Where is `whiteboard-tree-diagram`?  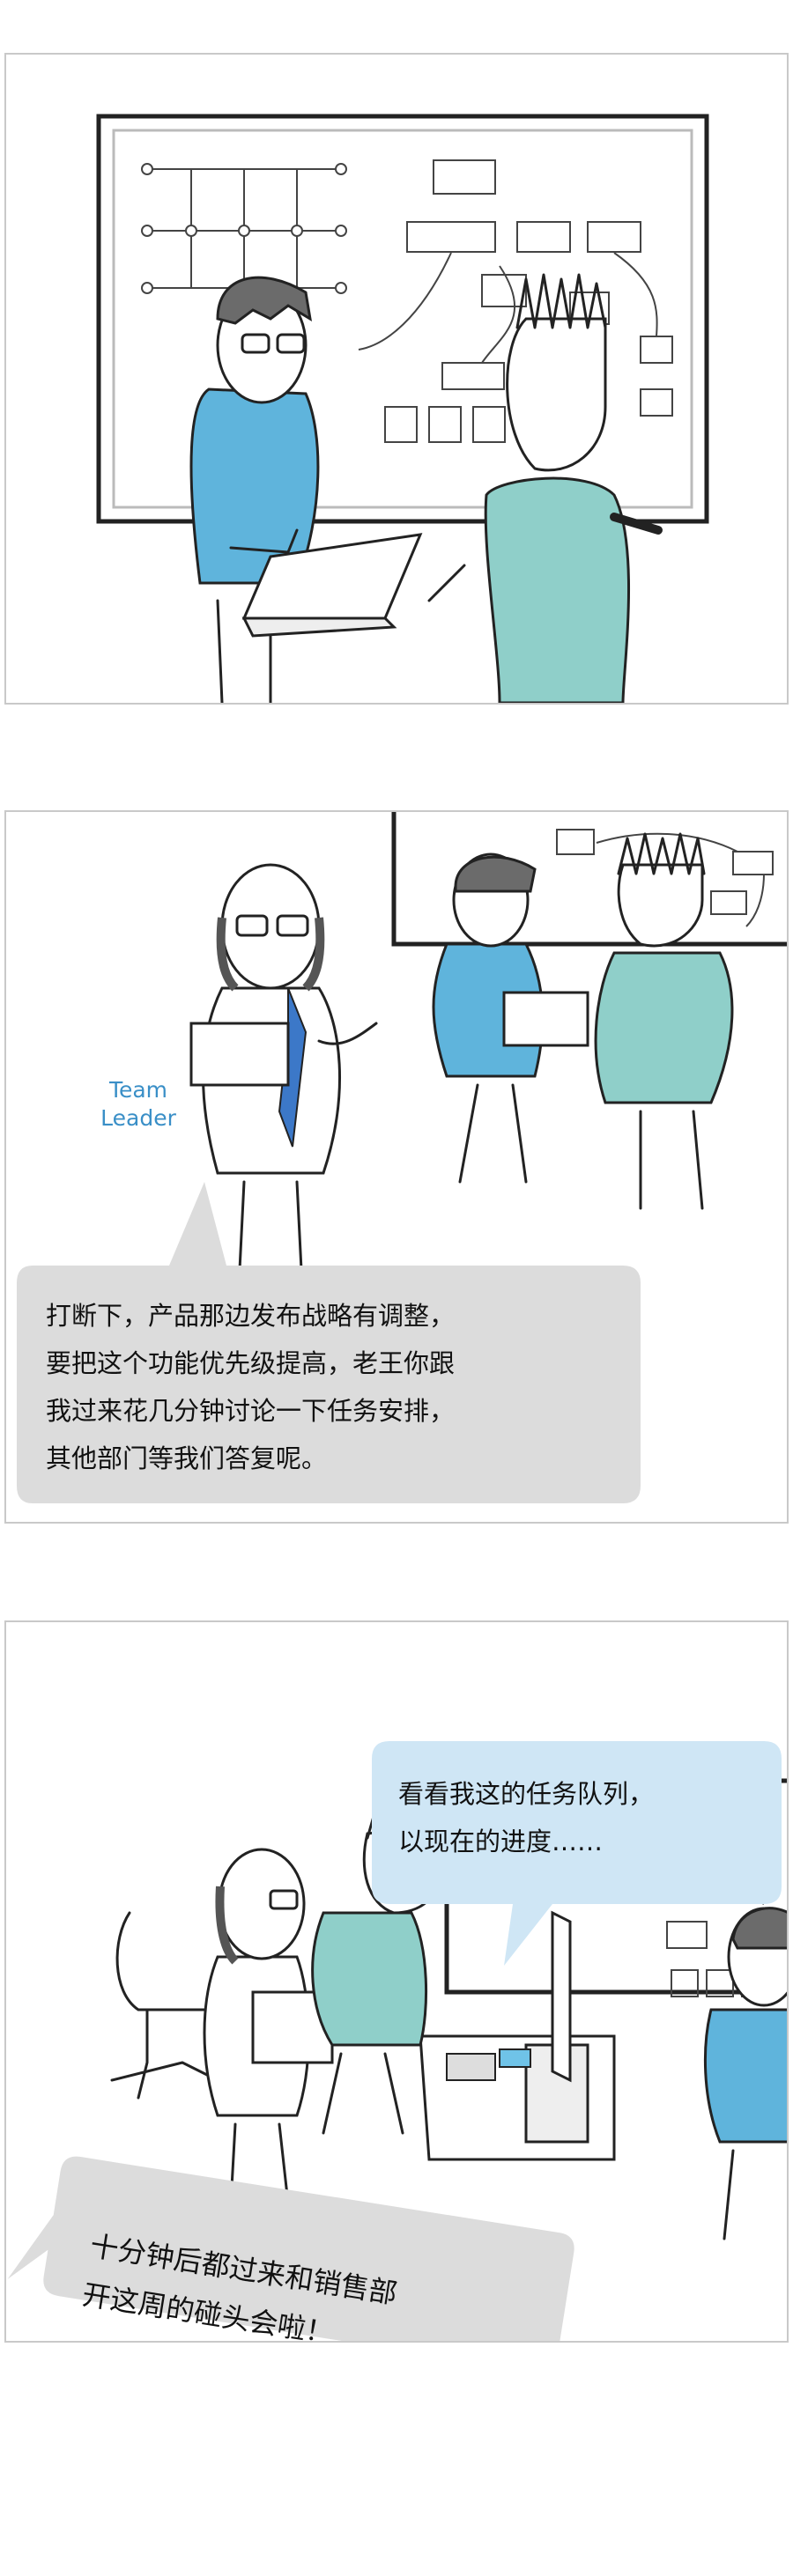 whiteboard-tree-diagram is located at coordinates (244, 228).